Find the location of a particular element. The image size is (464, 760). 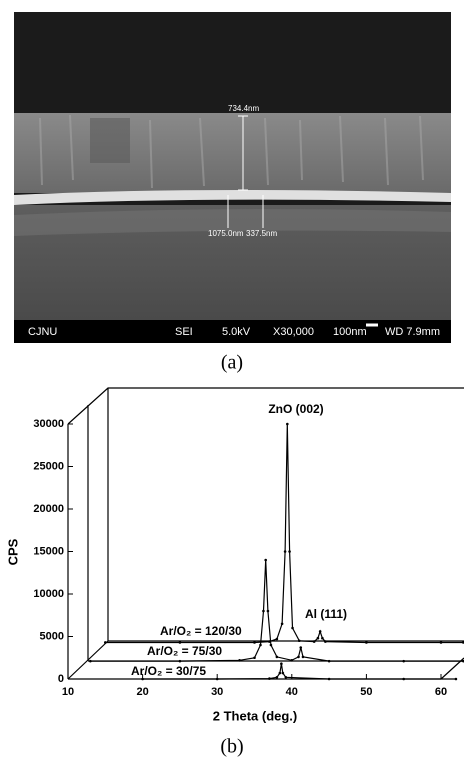

info-text: WD 7.9mm is located at coordinates (412, 332).